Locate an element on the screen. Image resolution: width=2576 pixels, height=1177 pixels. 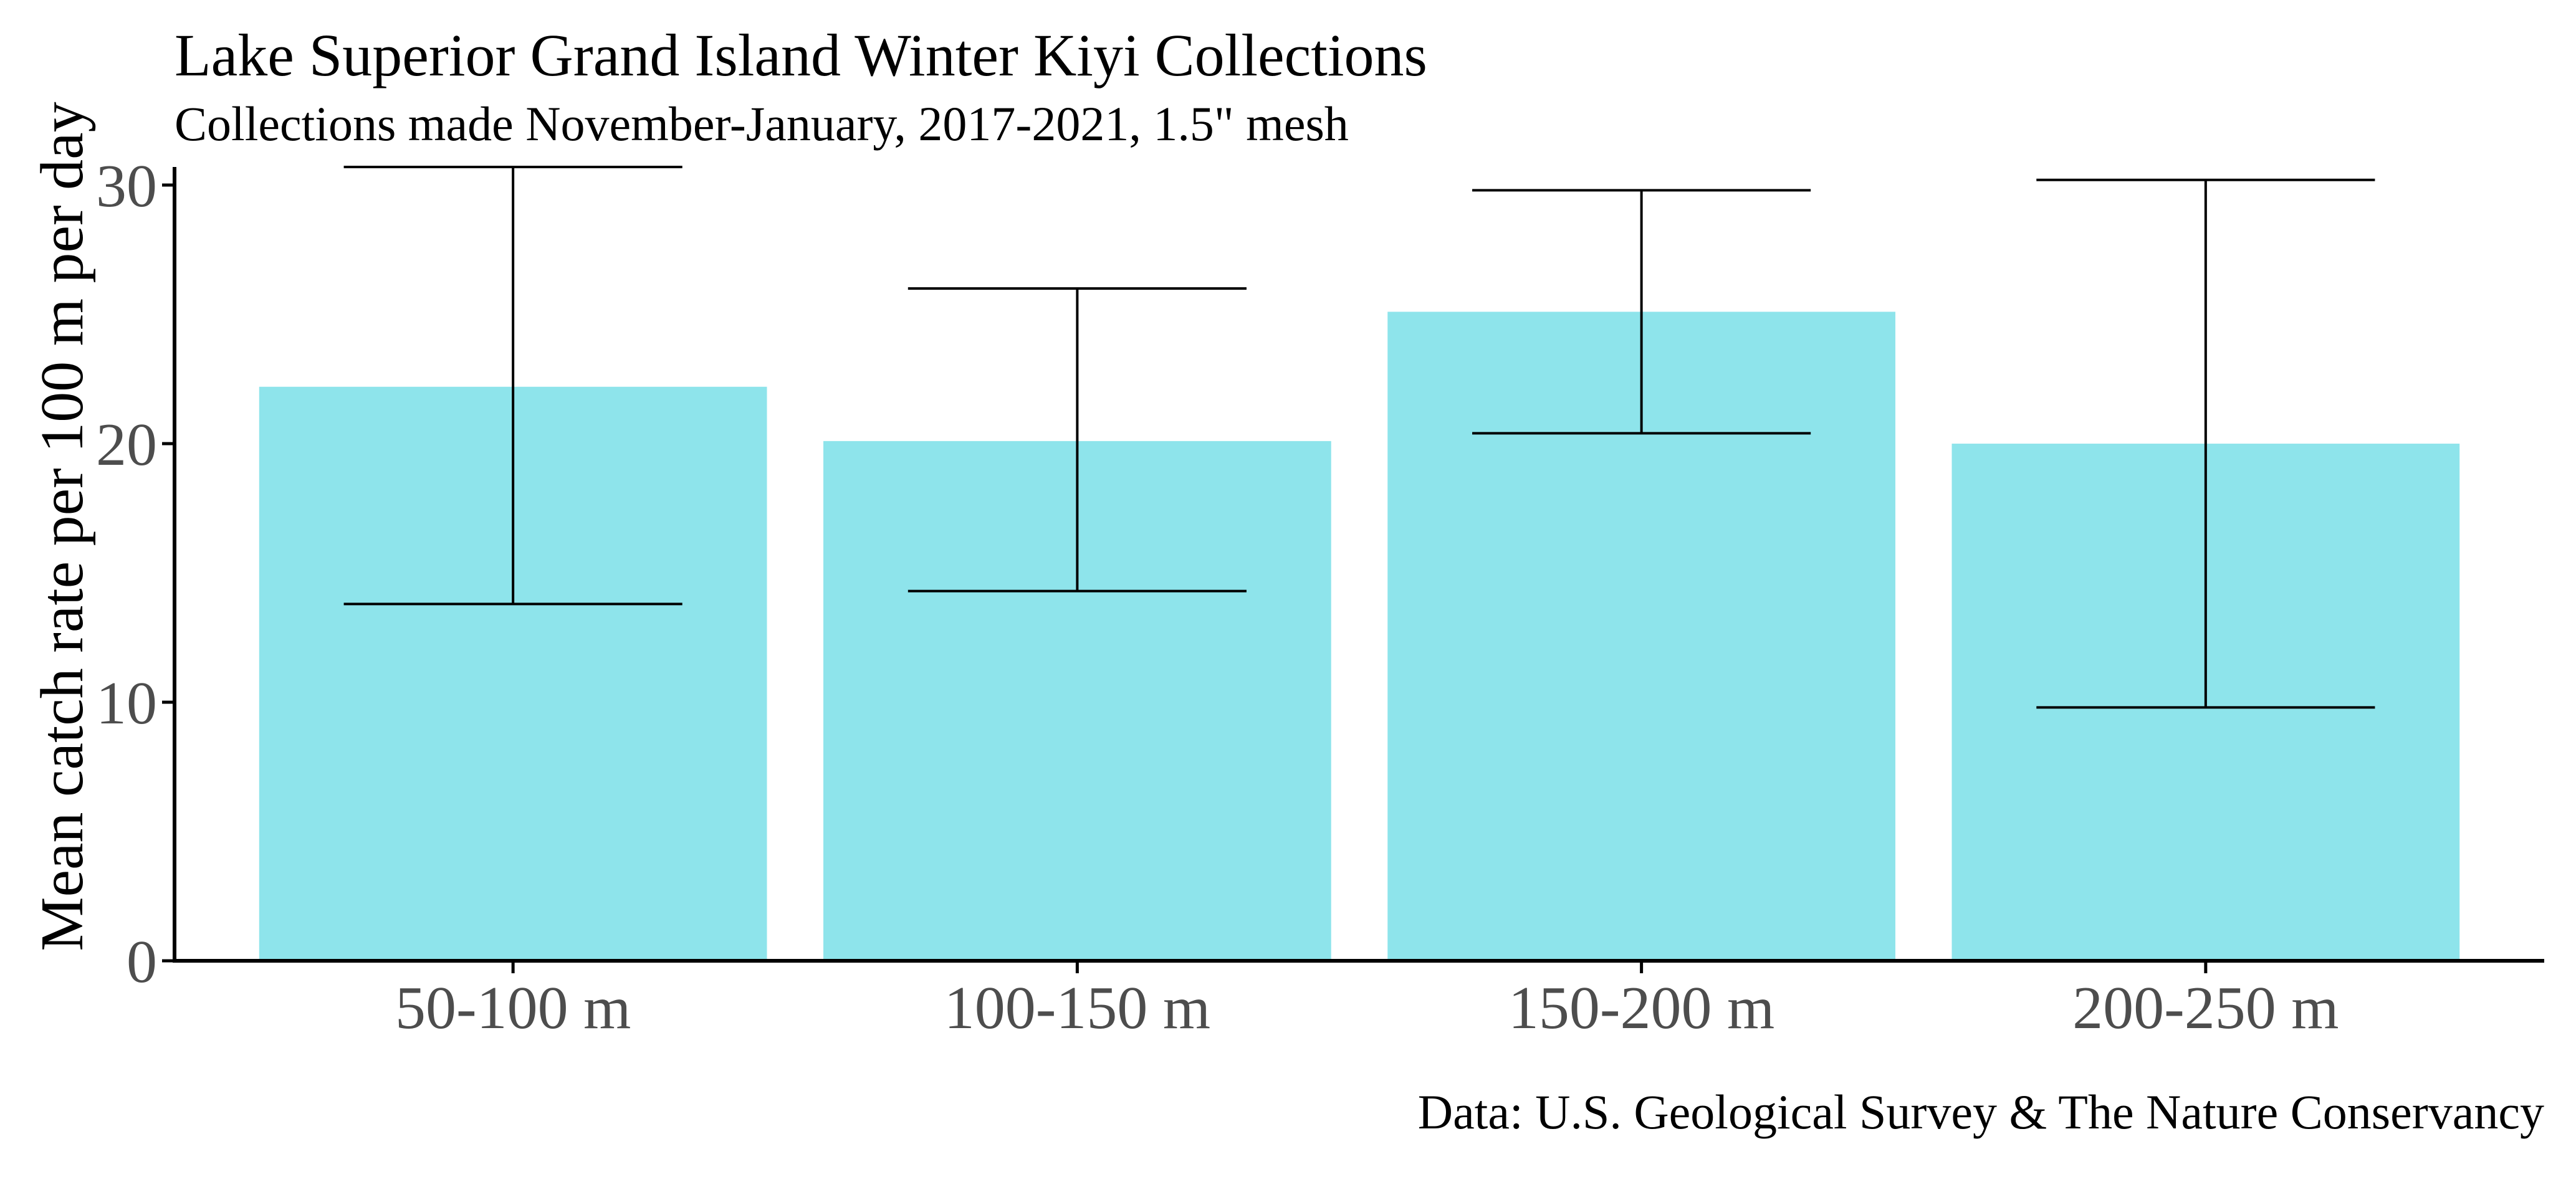
y-tick-label-0: 0 is located at coordinates (142, 962).